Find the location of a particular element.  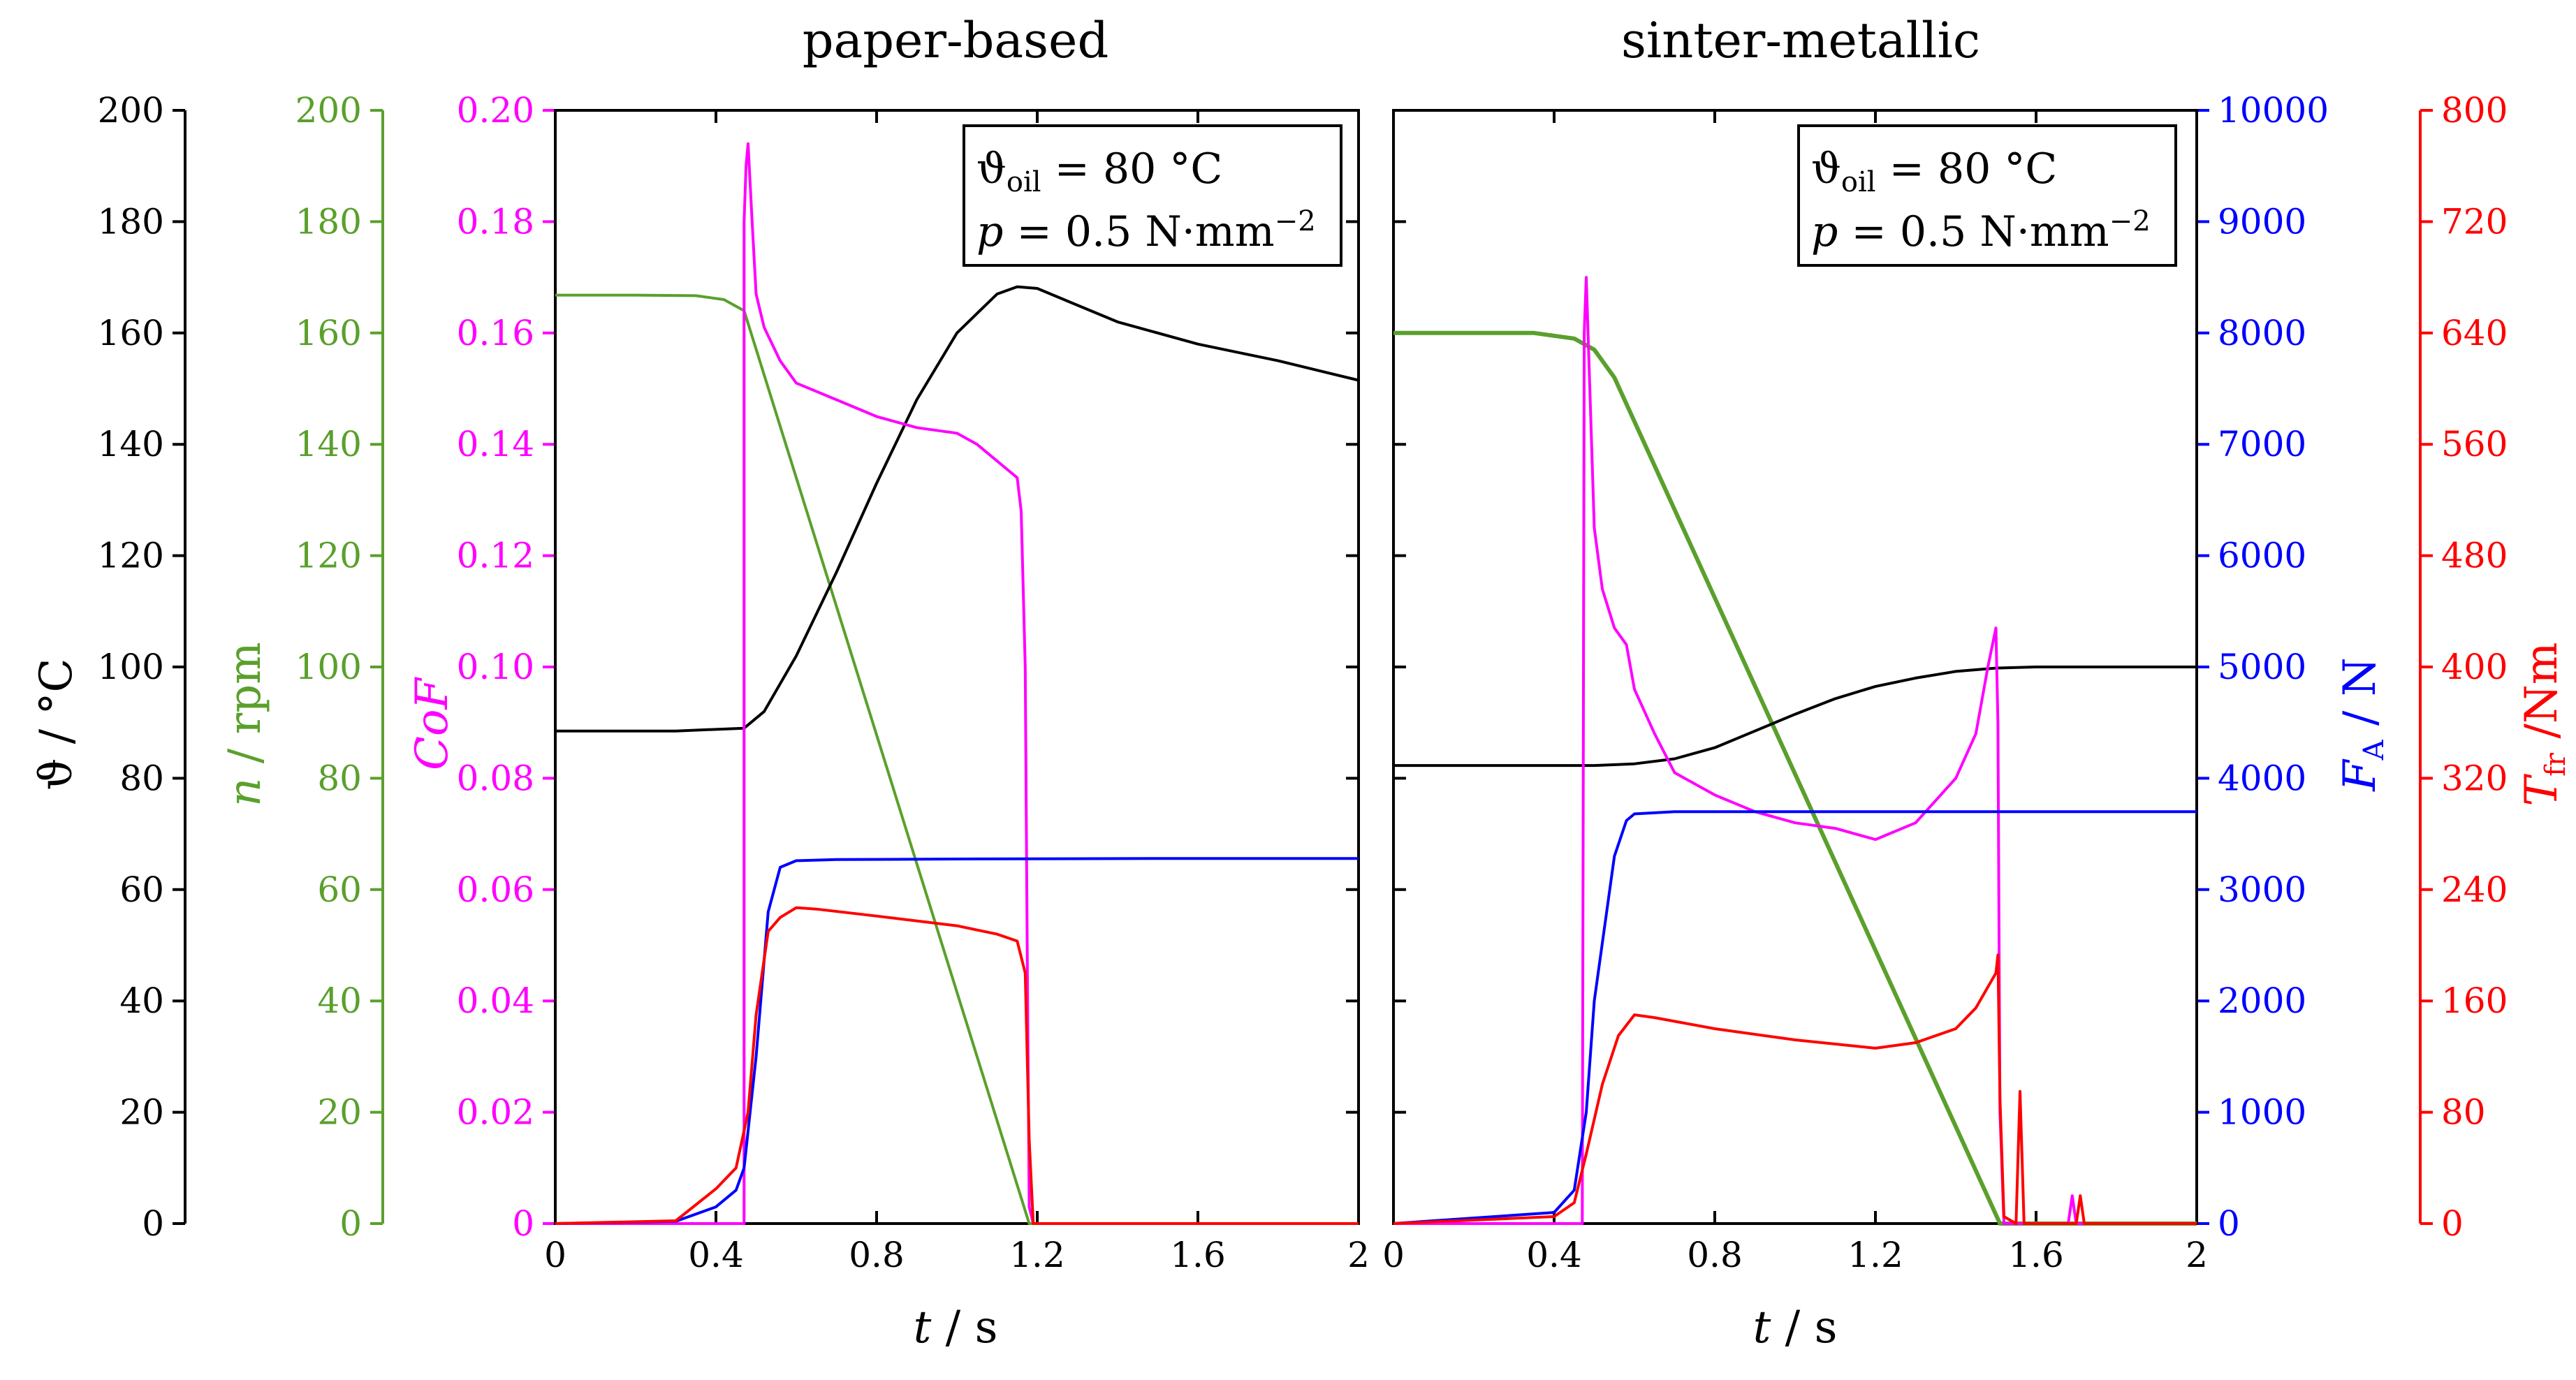

force-axis-tick-label: 0 is located at coordinates (2229, 1223).